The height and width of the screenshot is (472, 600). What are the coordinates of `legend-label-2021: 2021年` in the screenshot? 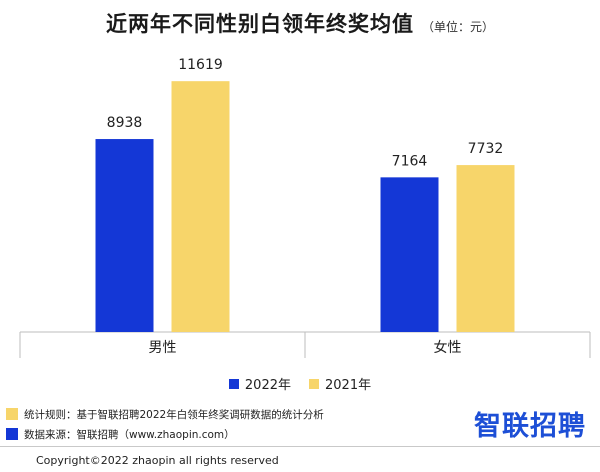 It's located at (348, 385).